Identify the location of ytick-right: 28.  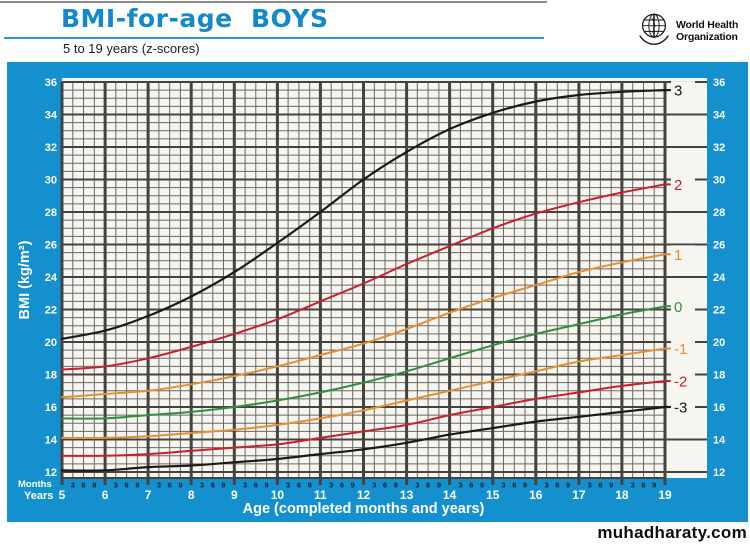
(719, 213).